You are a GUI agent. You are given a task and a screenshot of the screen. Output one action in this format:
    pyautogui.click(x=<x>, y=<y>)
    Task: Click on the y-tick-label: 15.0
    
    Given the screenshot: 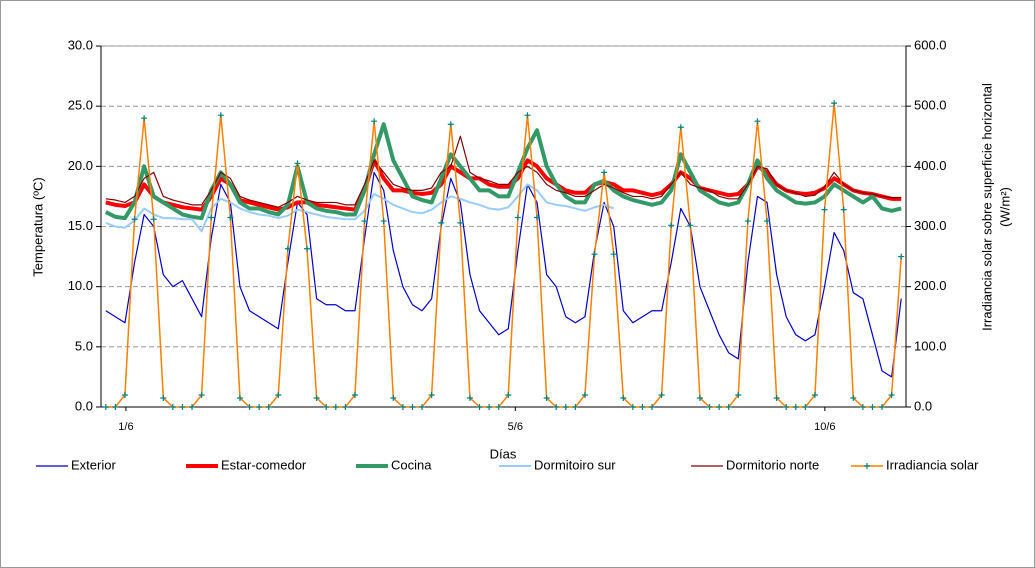 What is the action you would take?
    pyautogui.click(x=80, y=225)
    